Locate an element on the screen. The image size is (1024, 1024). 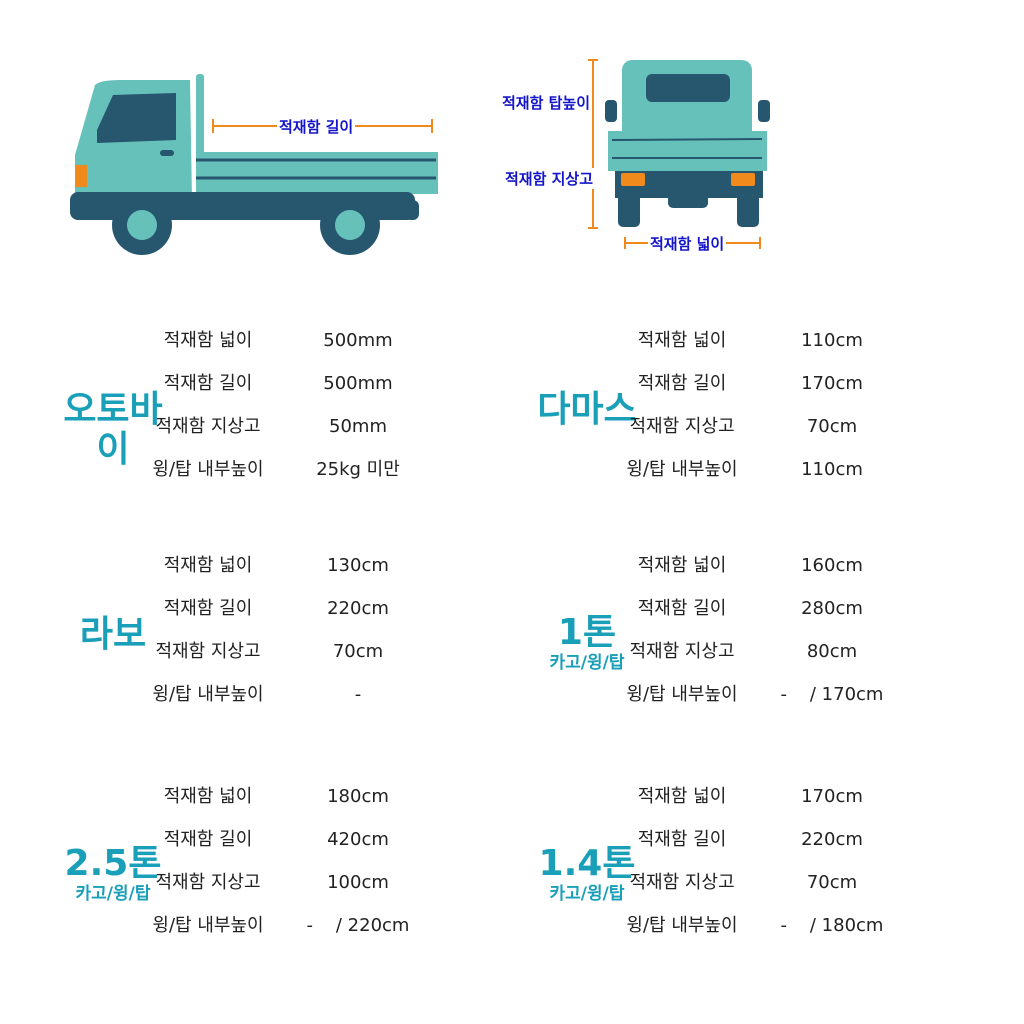
spec-row: 적재함 길이 420cm is located at coordinates (288, 840).